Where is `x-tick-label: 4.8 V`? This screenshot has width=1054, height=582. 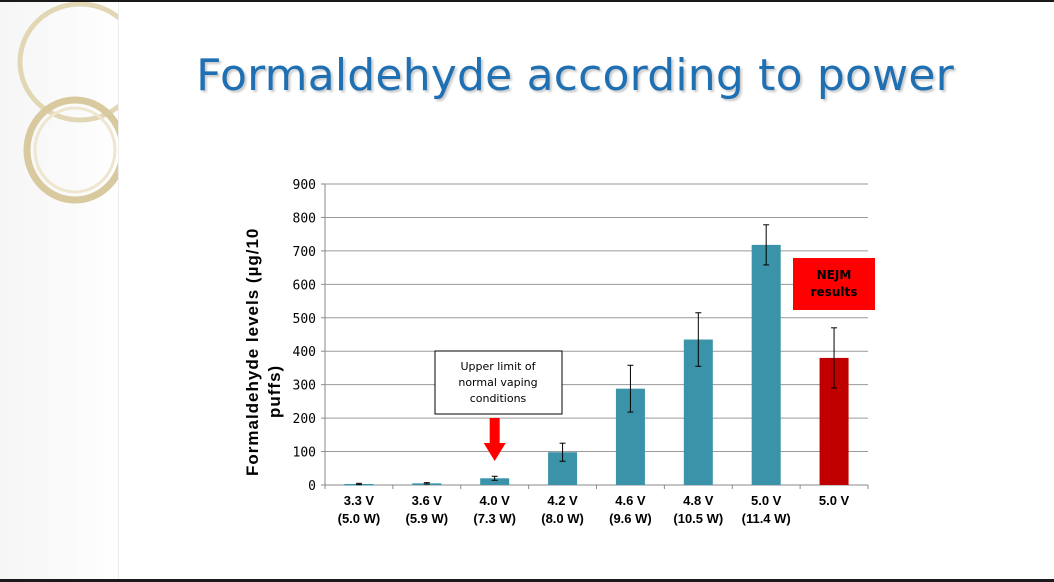
x-tick-label: 4.8 V is located at coordinates (698, 500).